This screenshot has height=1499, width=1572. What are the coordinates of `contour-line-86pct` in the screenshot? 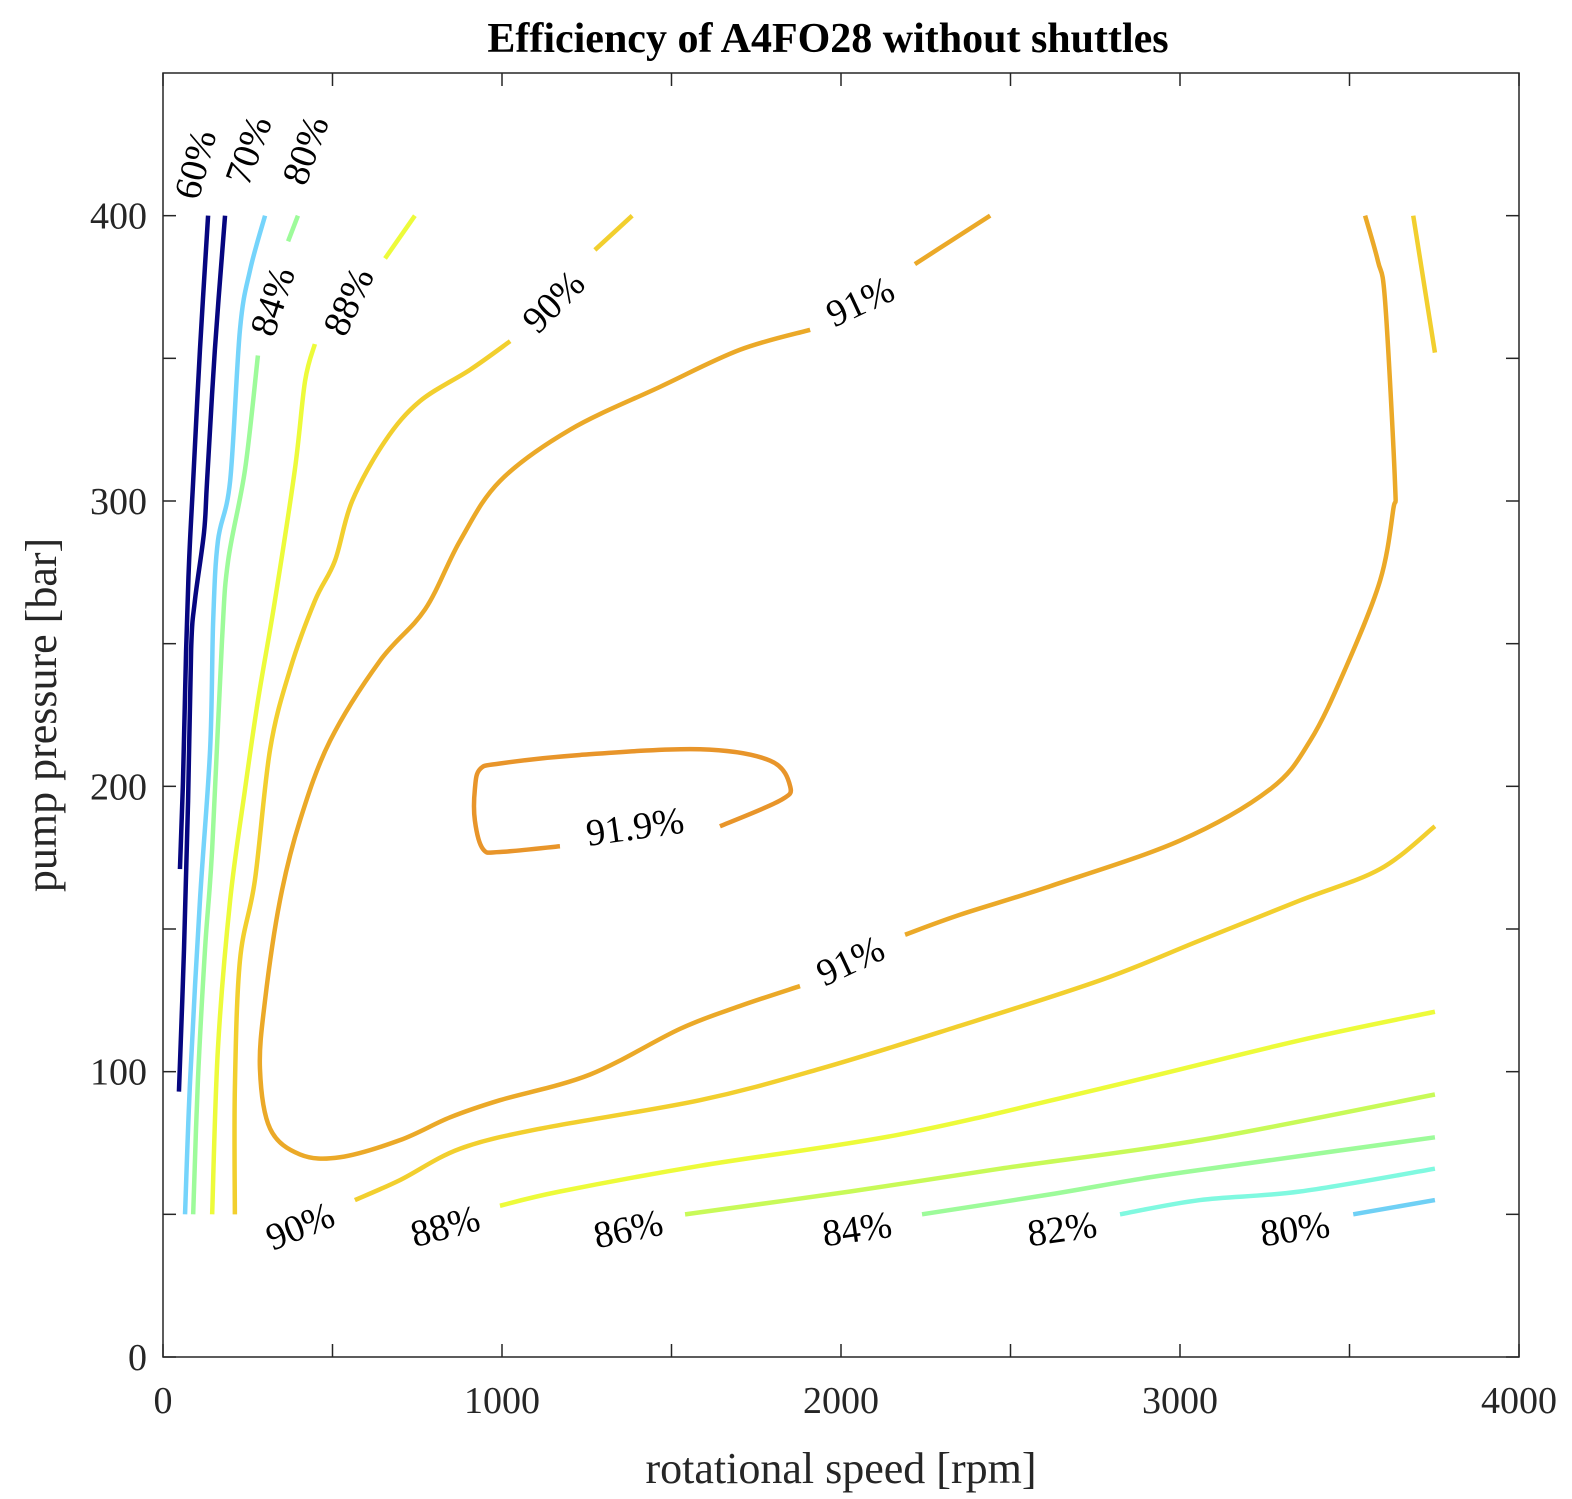 It's located at (1060, 1154).